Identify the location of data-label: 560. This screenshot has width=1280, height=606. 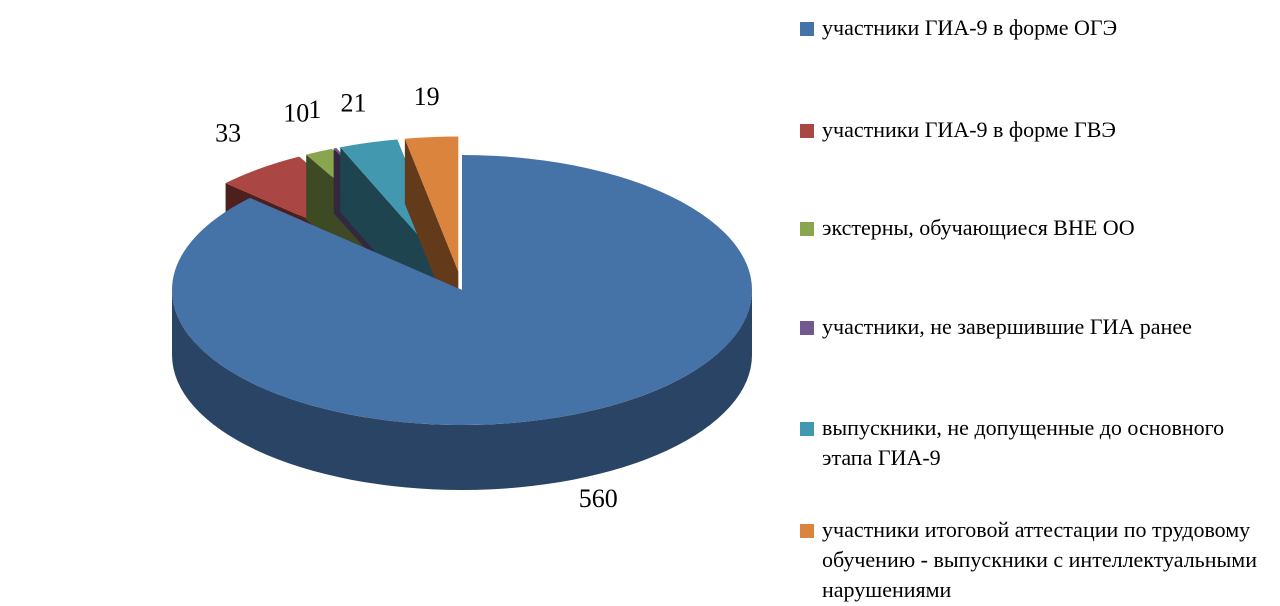
(598, 498).